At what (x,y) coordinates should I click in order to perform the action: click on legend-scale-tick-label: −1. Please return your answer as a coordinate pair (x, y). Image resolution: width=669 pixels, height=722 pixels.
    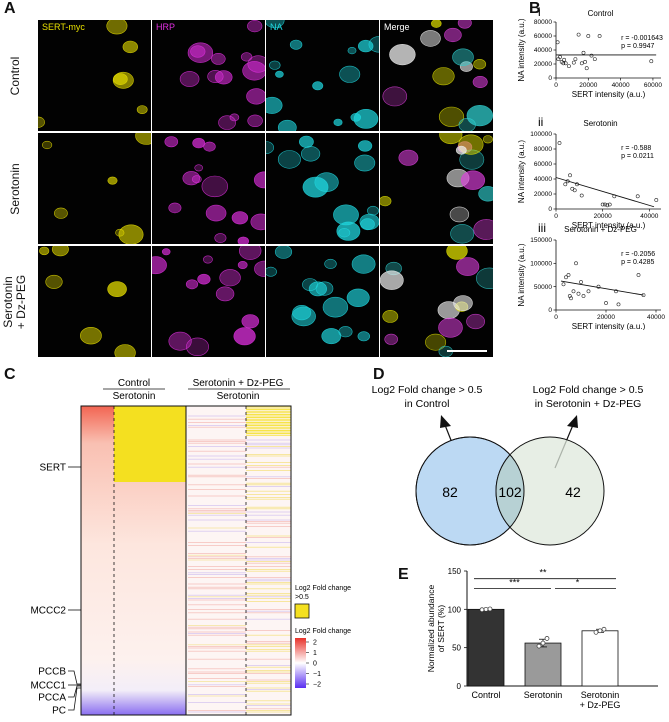
    Looking at the image, I should click on (317, 674).